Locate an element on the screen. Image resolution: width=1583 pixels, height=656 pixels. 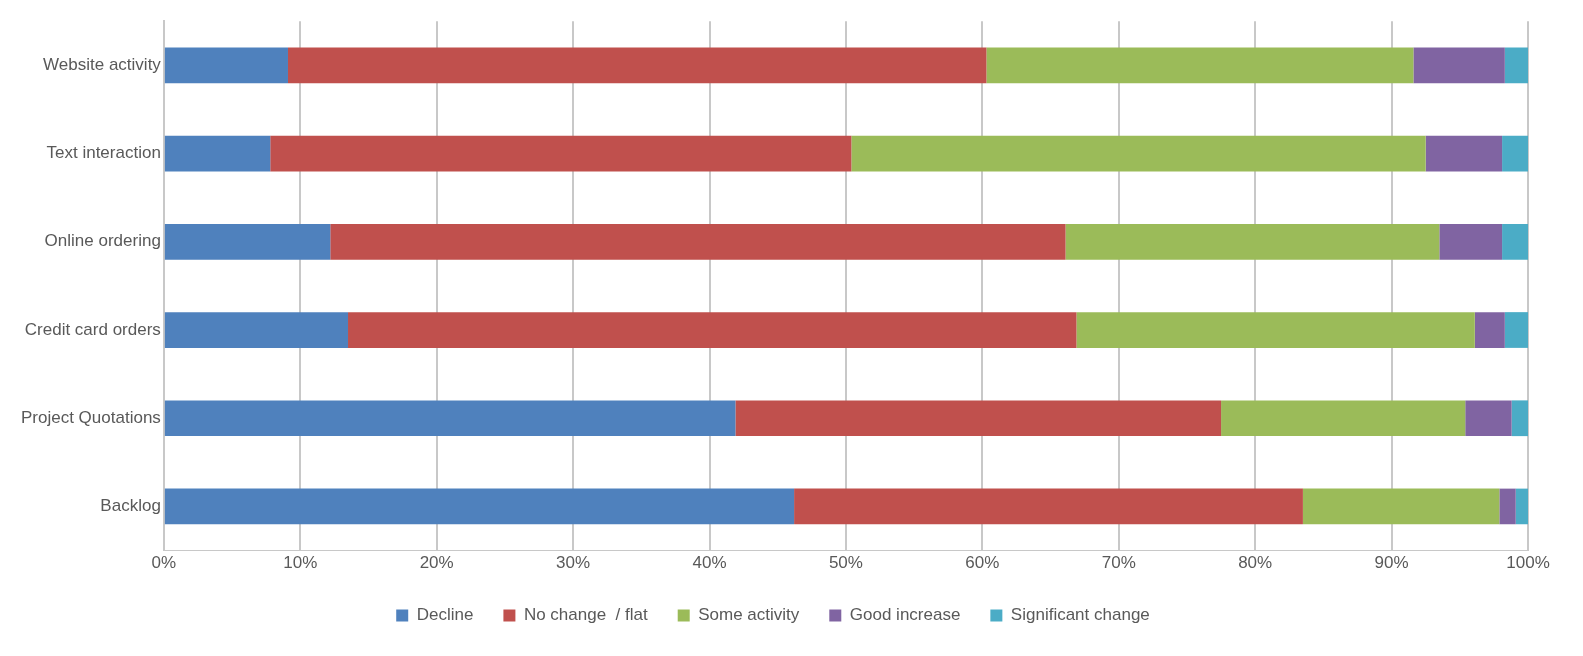
y-tick-label: Backlog is located at coordinates (130, 506).